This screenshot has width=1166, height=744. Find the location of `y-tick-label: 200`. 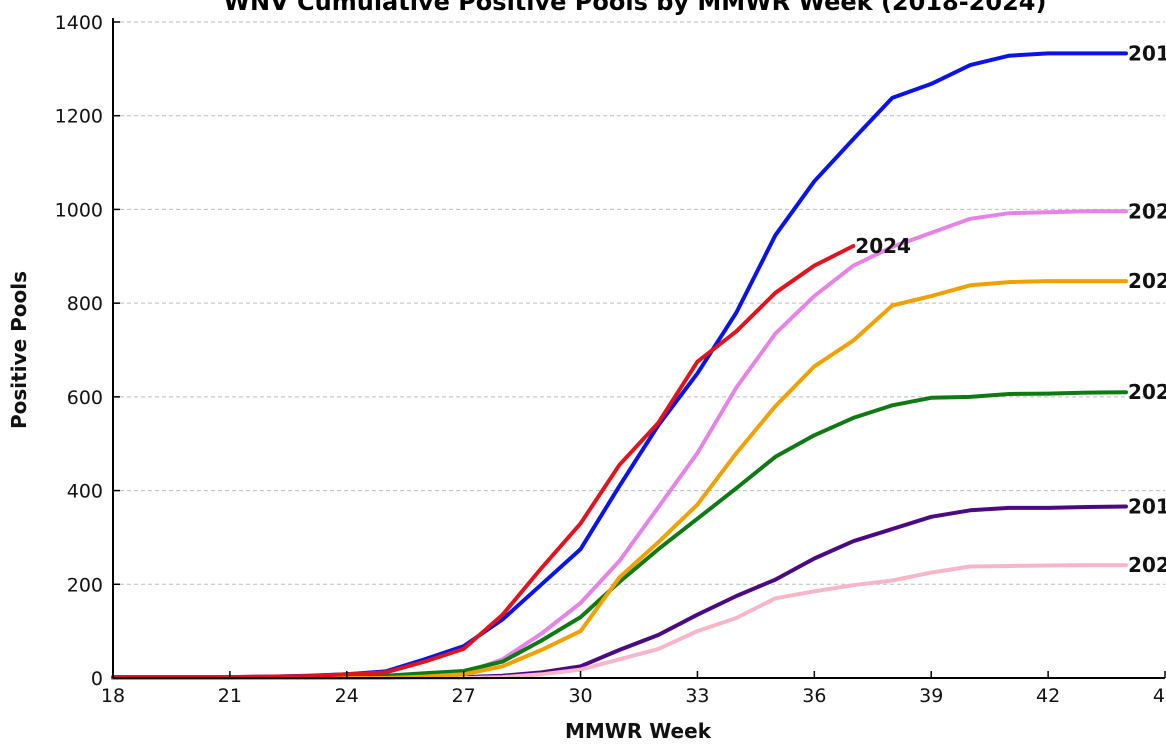

y-tick-label: 200 is located at coordinates (85, 585).